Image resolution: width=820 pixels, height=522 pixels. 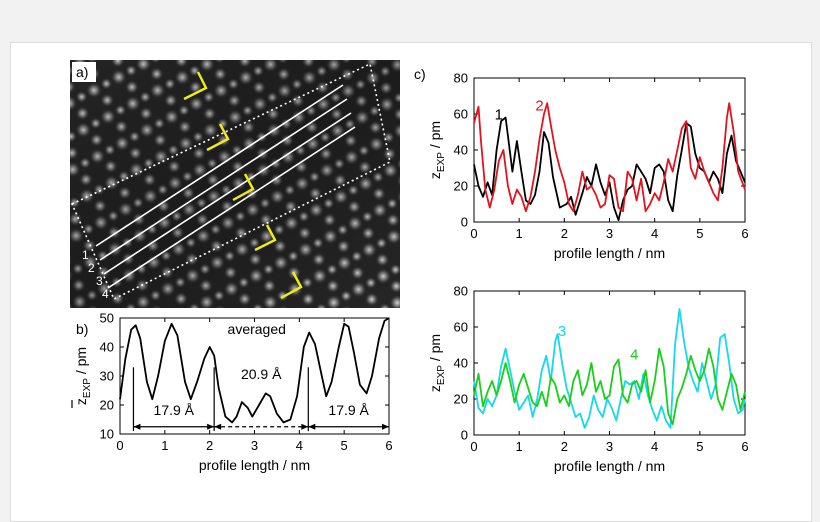 I want to click on profile-number-2: 2, so click(x=91, y=268).